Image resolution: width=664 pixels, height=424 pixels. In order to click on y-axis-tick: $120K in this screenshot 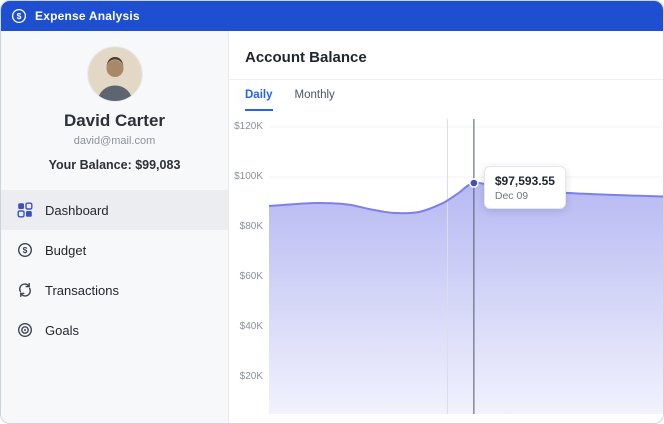, I will do `click(248, 126)`.